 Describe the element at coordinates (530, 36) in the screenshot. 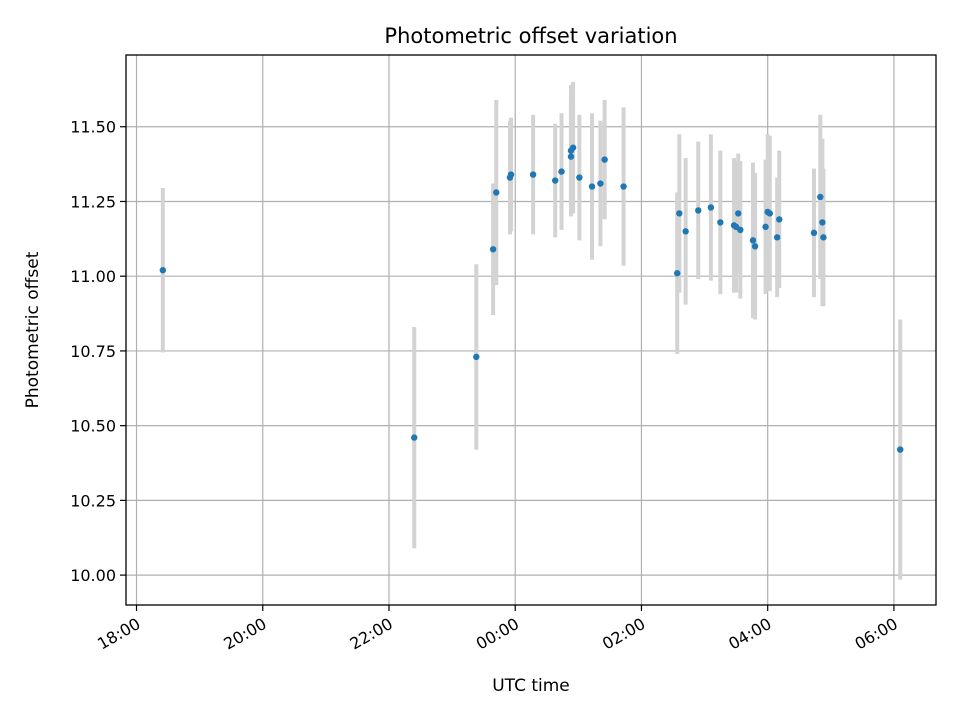

I see `chart-title: Photometric offset variation` at that location.